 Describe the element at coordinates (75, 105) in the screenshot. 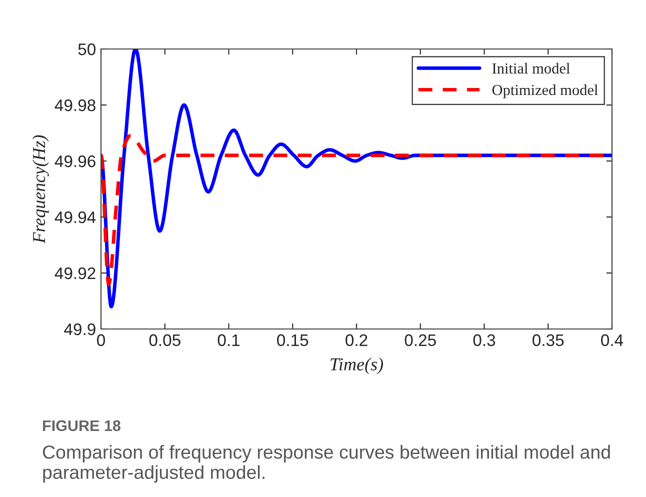

I see `y-tick-label: 49.98` at that location.